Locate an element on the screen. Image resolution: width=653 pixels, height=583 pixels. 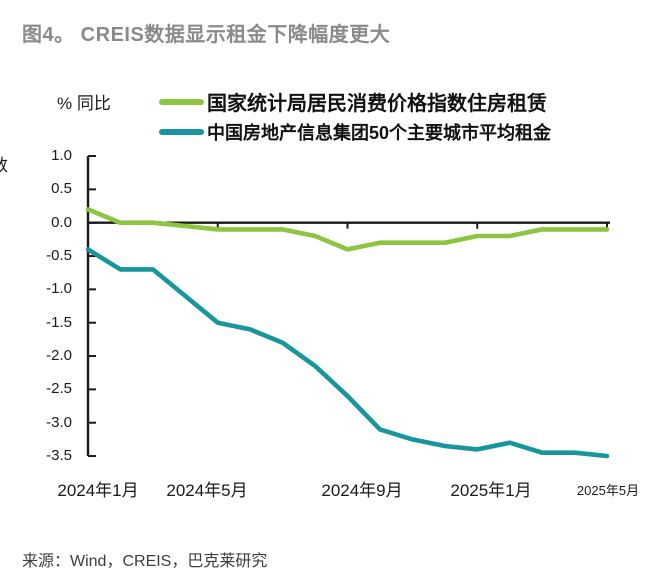
x-axis-tick-label: 2025年1月 is located at coordinates (491, 490).